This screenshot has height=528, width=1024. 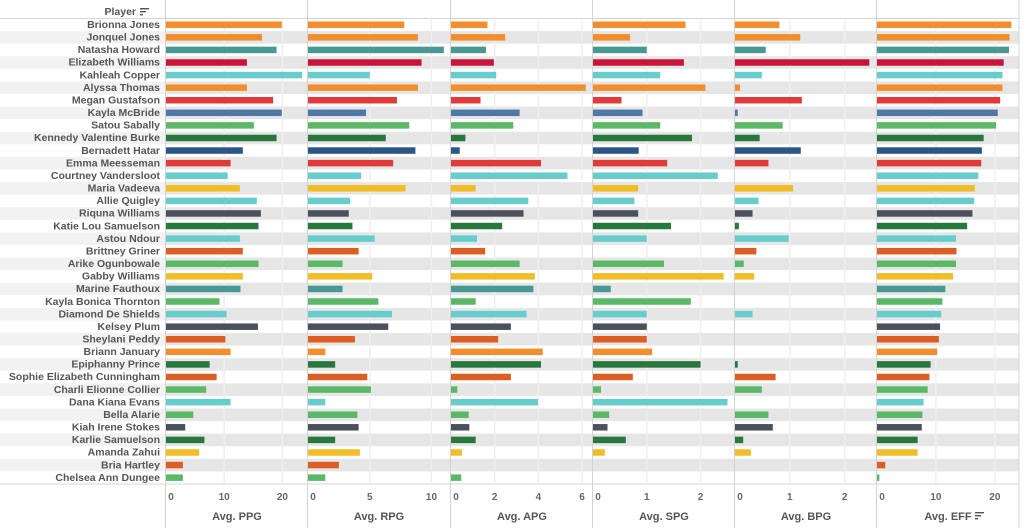 What do you see at coordinates (102, 302) in the screenshot?
I see `player-label: Kayla Bonica Thornton` at bounding box center [102, 302].